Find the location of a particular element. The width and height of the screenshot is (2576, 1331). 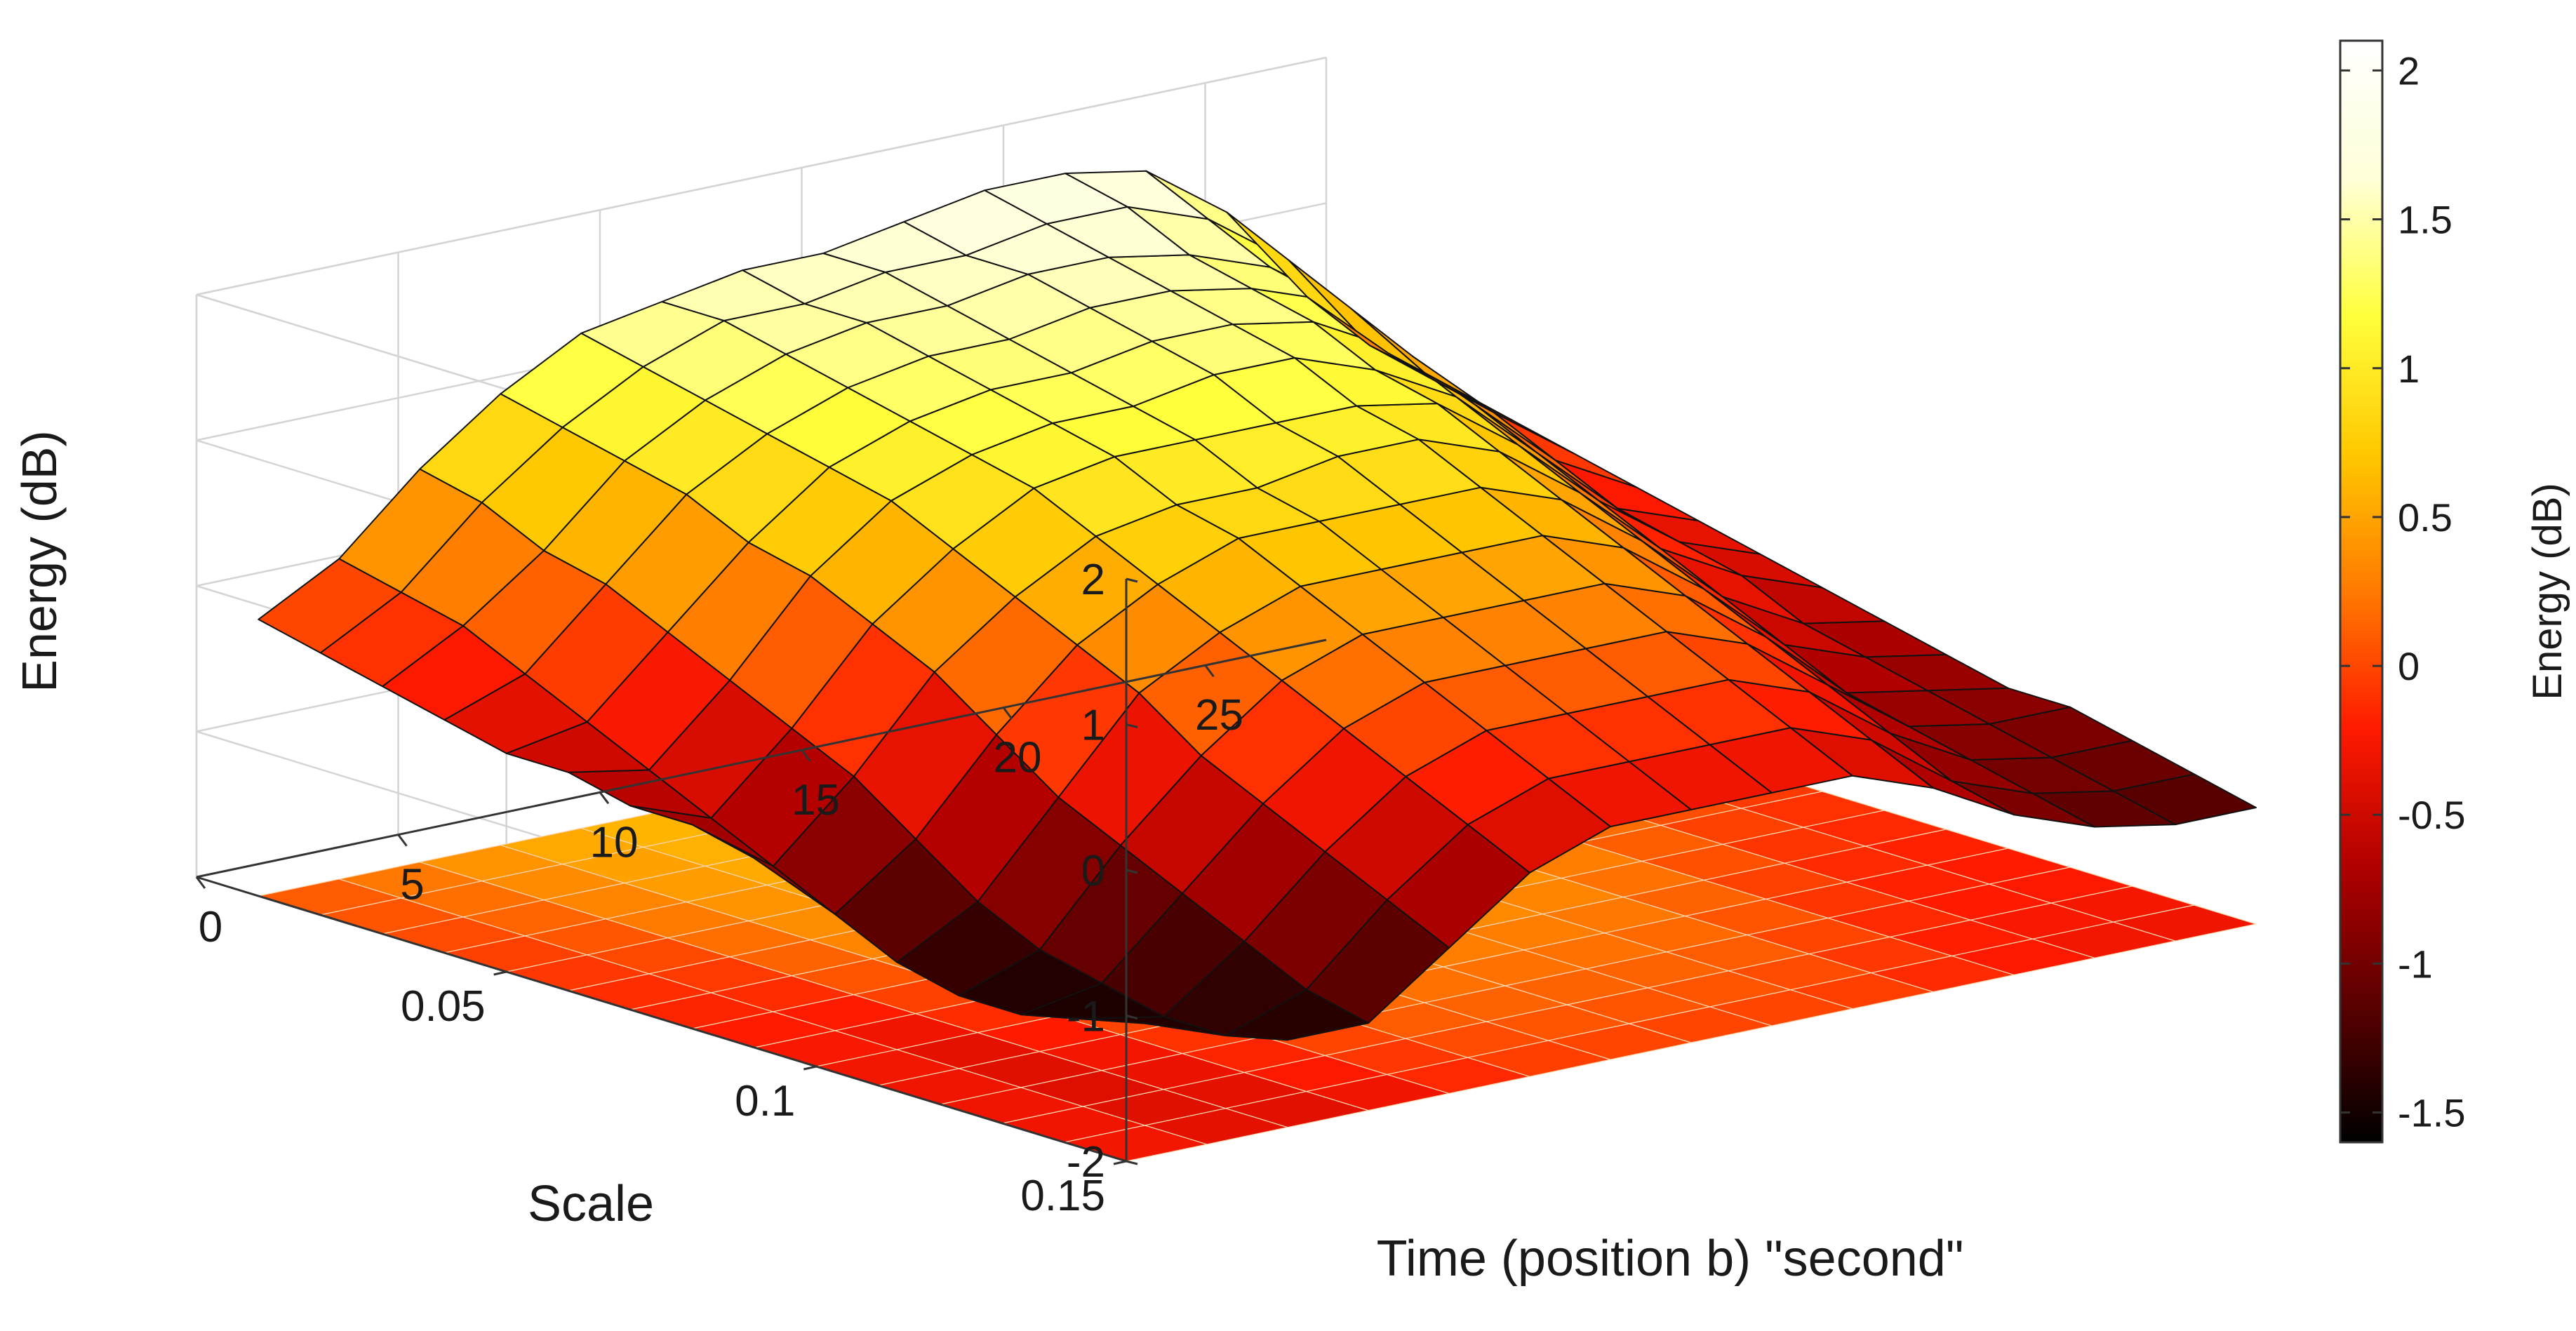

z-axis-label: Energy (dB) is located at coordinates (40, 561).